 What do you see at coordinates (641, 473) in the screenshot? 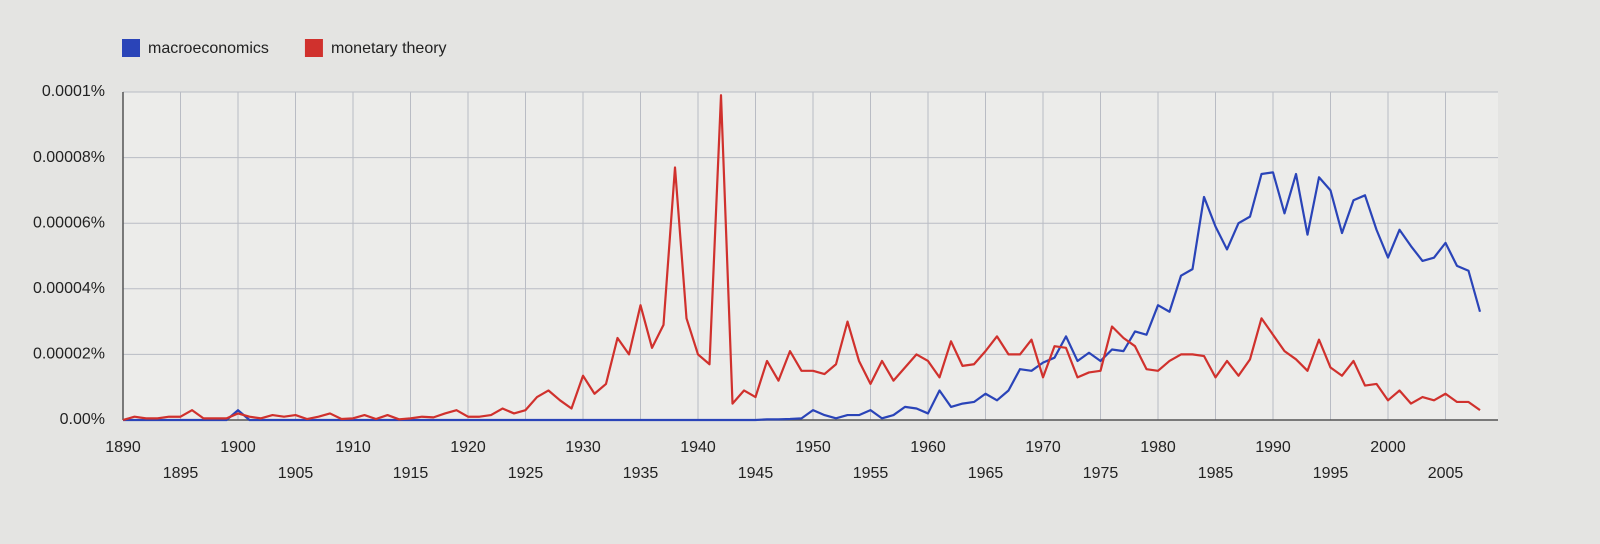
I see `x-tick-label: 1935` at bounding box center [641, 473].